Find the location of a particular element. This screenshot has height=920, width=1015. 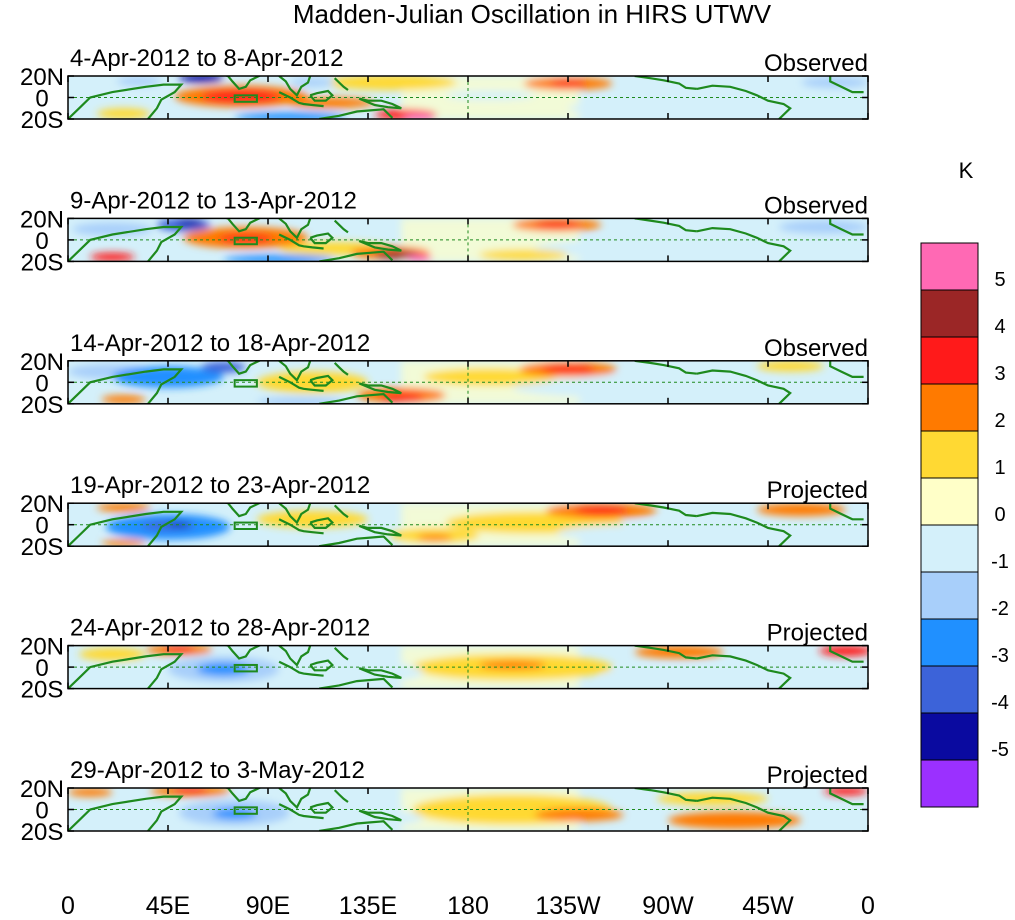

colorbar-tick-label: 2 is located at coordinates (999, 421).